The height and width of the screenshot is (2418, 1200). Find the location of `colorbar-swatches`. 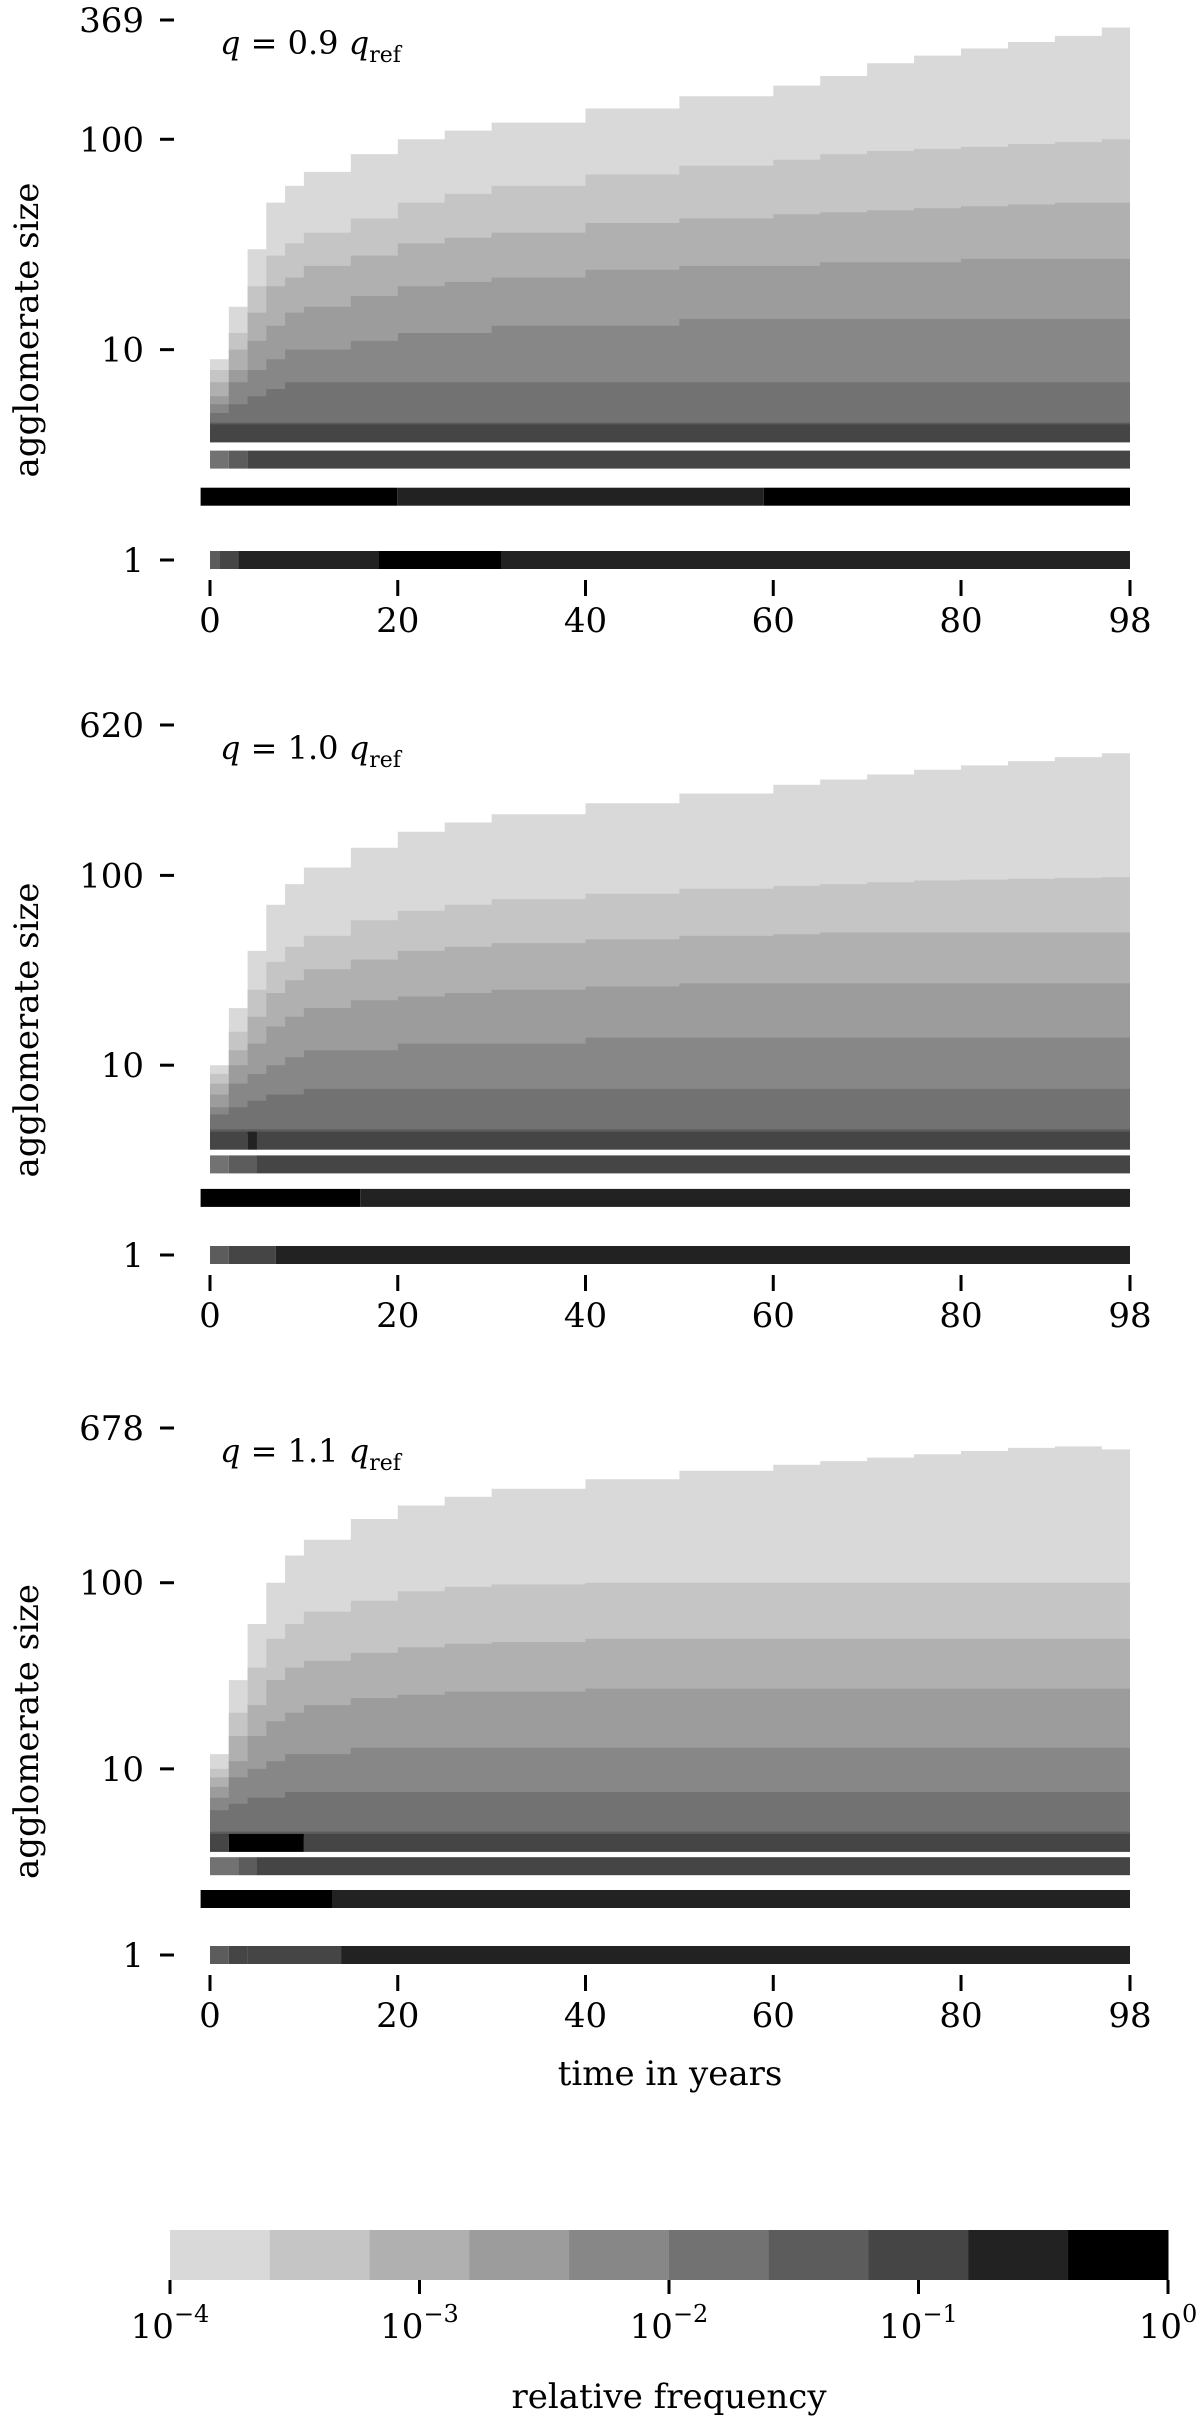

colorbar-swatches is located at coordinates (669, 2255).